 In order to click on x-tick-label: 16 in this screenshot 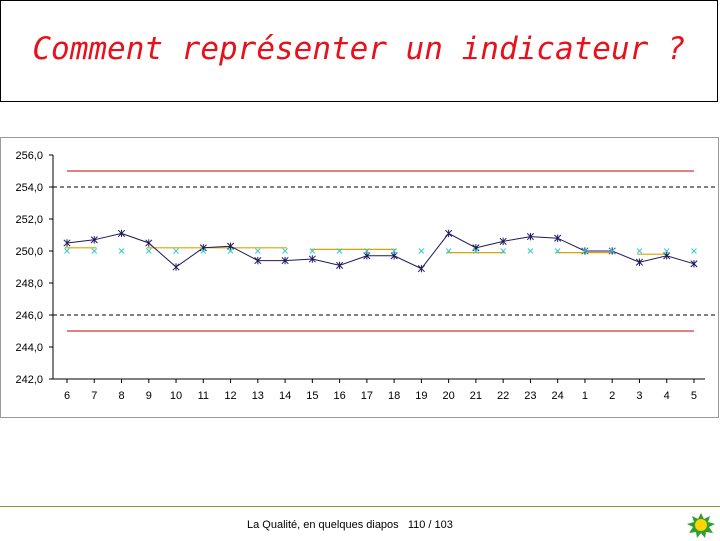, I will do `click(339, 396)`.